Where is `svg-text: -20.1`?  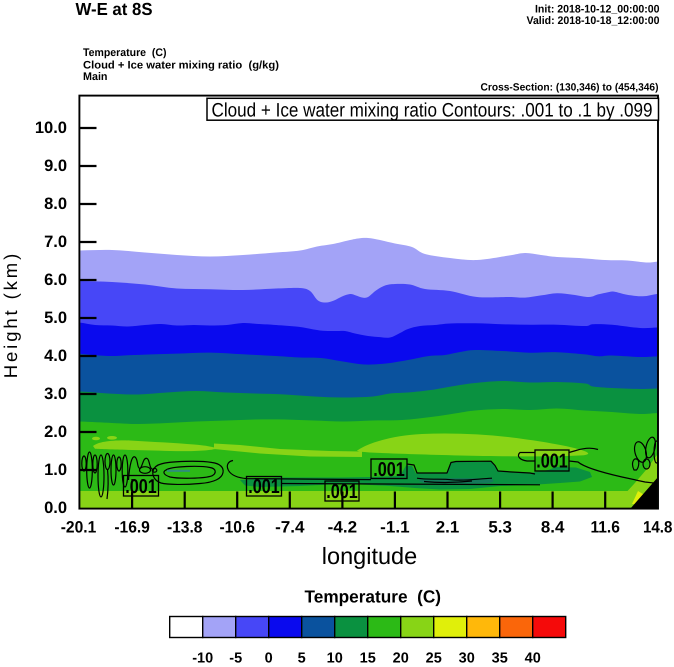
svg-text: -20.1 is located at coordinates (79, 528).